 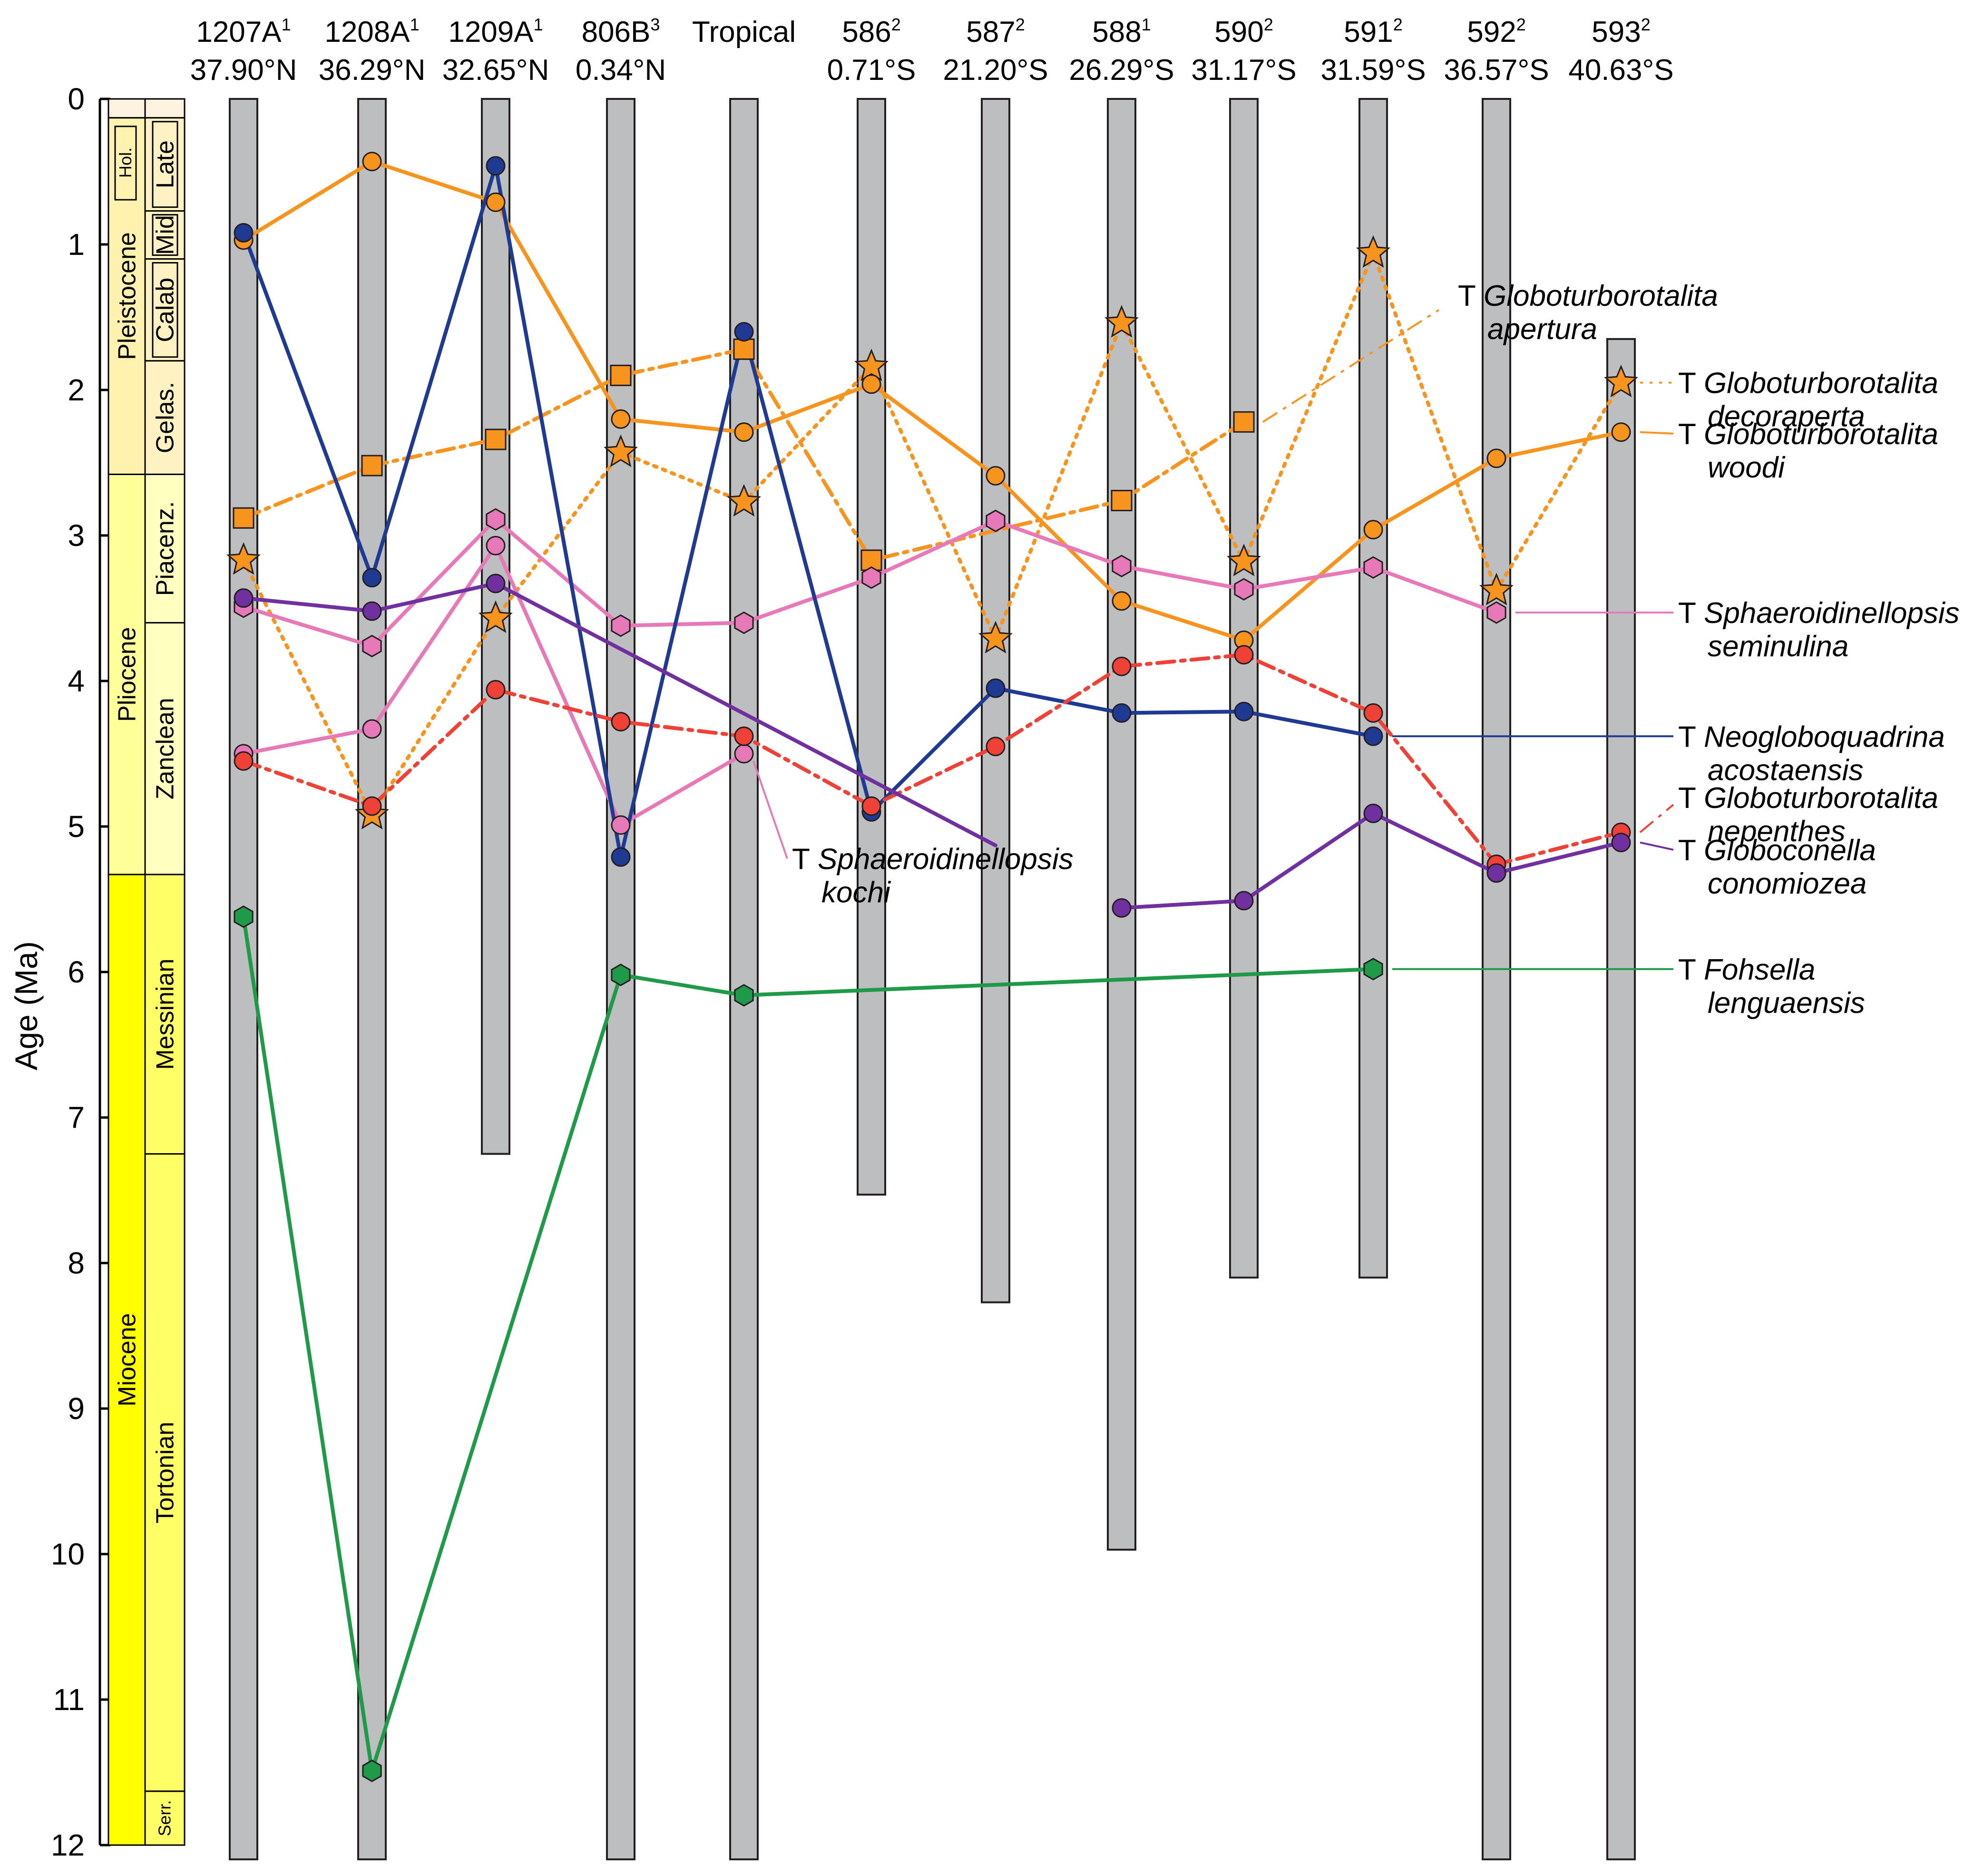 I want to click on site-latitude: 0.71°S, so click(x=871, y=71).